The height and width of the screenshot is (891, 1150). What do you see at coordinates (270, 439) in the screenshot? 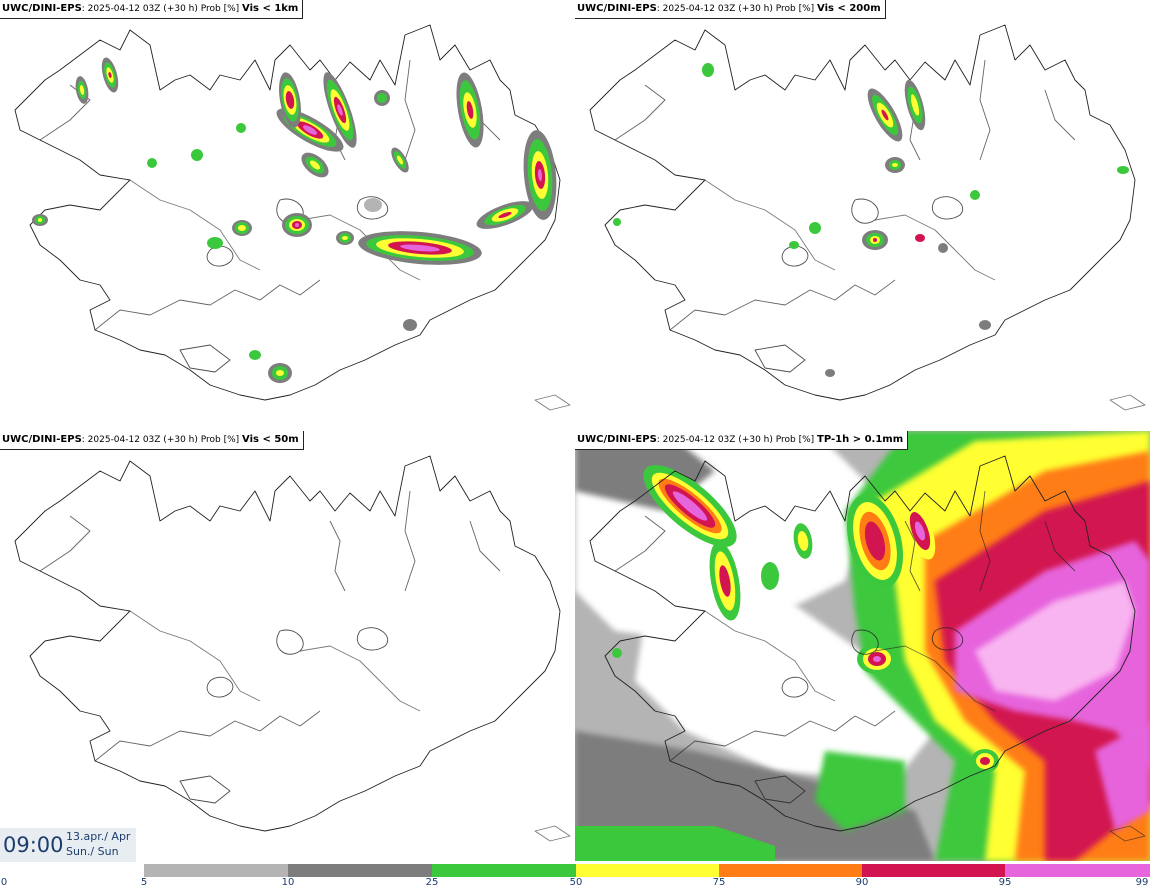
I see `threshold-label: Vis < 50m` at bounding box center [270, 439].